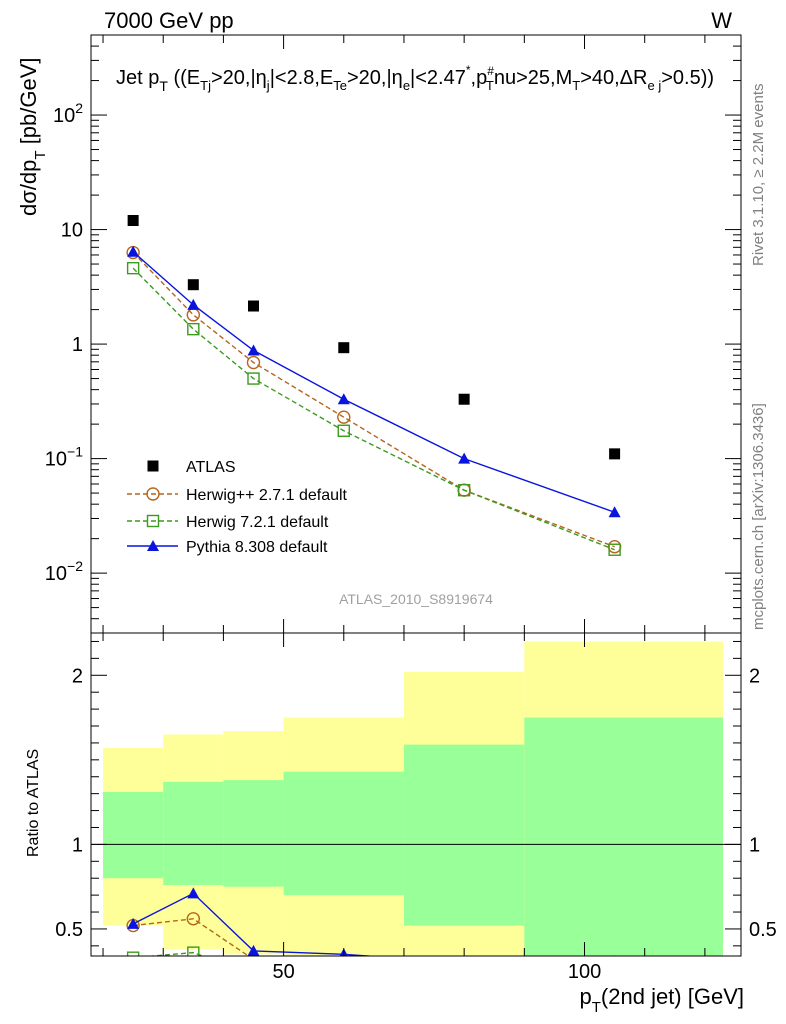  What do you see at coordinates (758, 516) in the screenshot?
I see `mcplots-label: mcplots.cern.ch [arXiv:1306.3436]` at bounding box center [758, 516].